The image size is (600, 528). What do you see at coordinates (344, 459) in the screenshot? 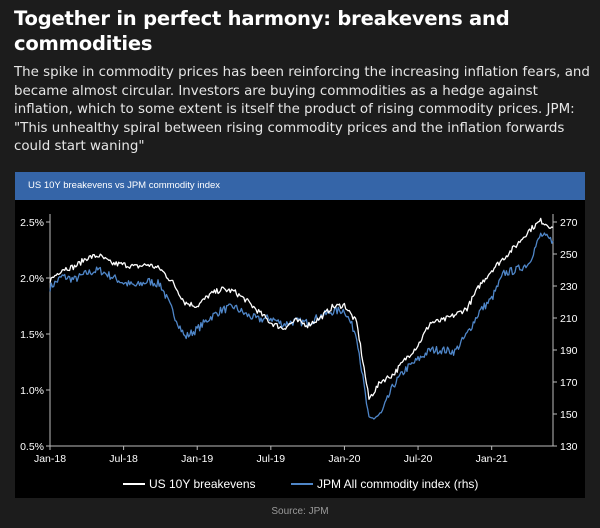
I see `x-tick-label: Jan-20` at bounding box center [344, 459].